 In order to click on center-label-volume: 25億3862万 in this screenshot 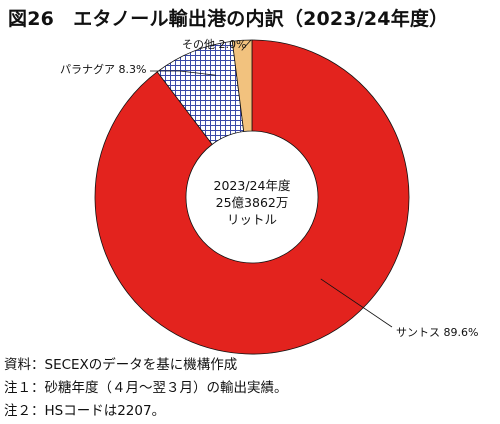, I will do `click(252, 202)`.